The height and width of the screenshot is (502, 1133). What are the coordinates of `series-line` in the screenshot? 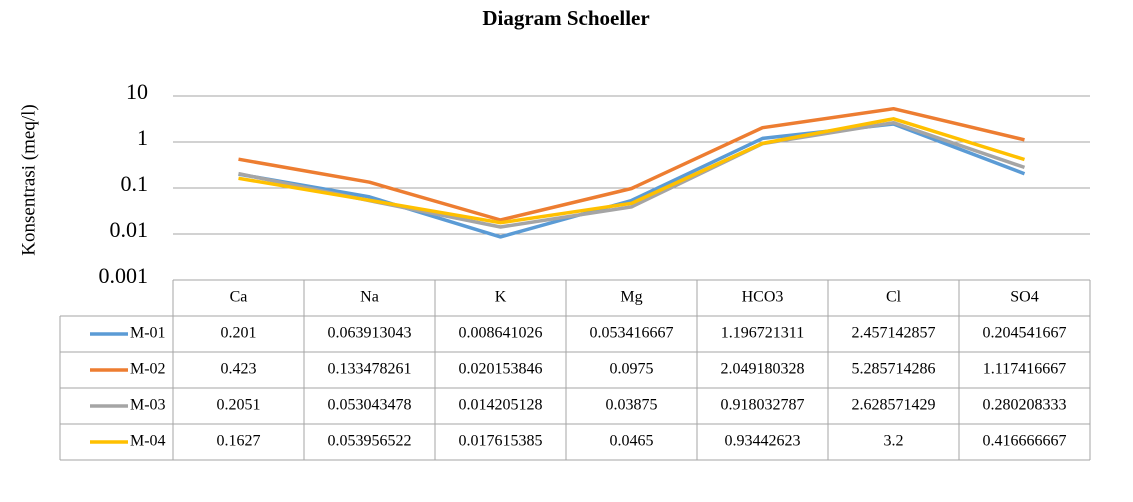 It's located at (632, 171).